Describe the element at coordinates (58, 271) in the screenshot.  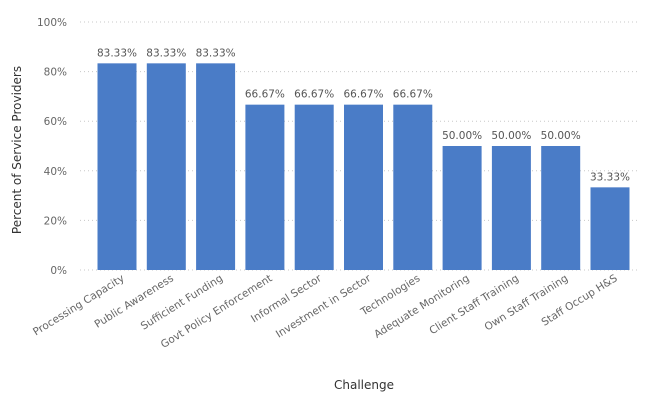
I see `y-tick-label: 0%` at that location.